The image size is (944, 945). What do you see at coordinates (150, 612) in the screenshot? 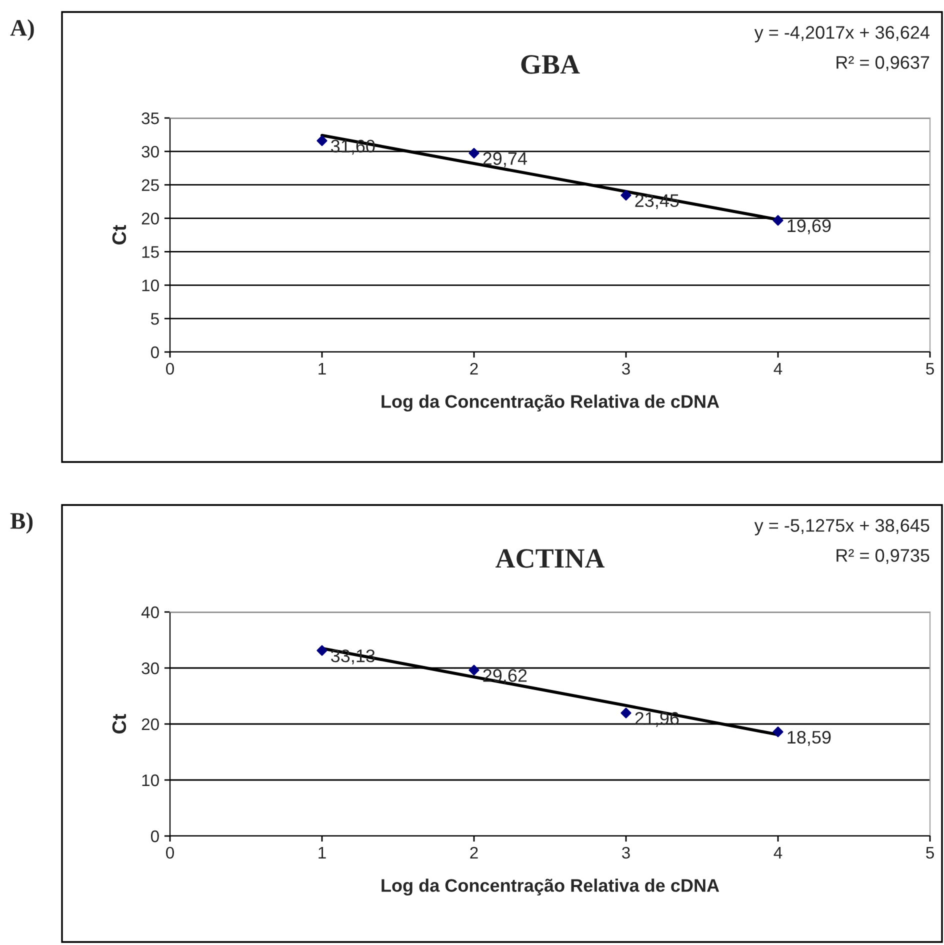
I see `y-tick-label: 40` at bounding box center [150, 612].